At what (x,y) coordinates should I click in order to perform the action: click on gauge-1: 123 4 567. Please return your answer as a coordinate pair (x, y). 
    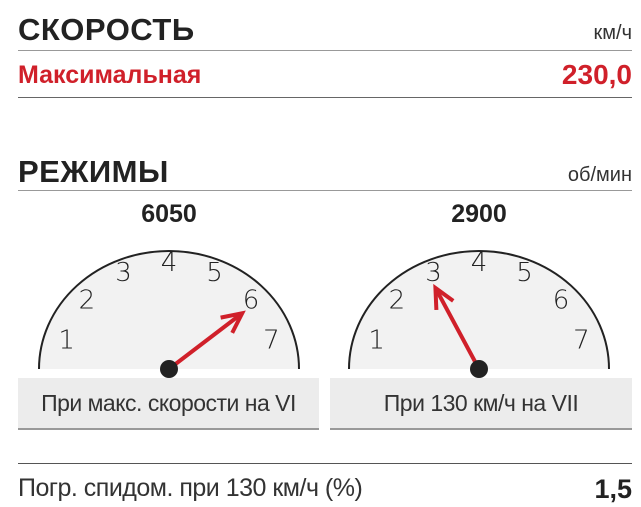
    Looking at the image, I should click on (169, 313).